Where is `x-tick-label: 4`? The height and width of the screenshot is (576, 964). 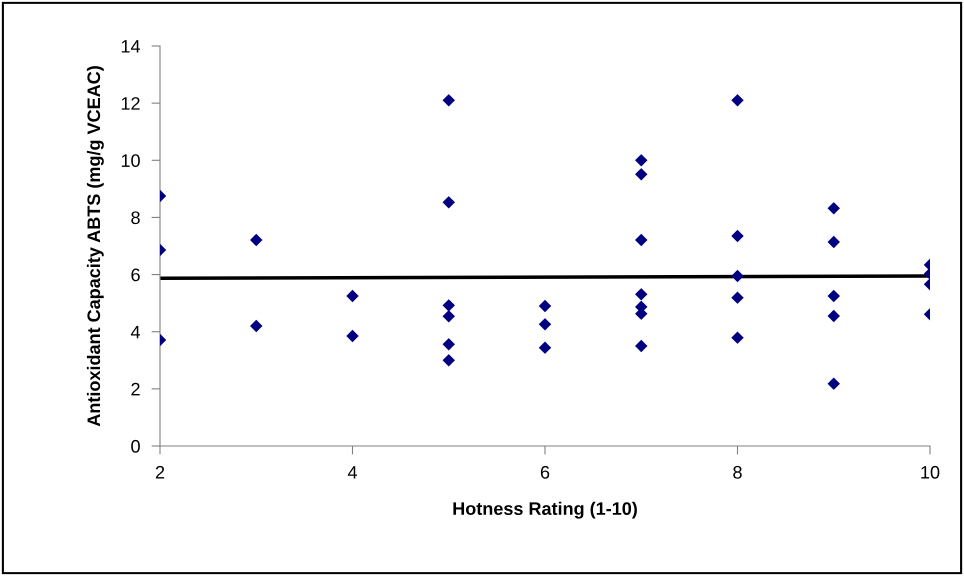
x-tick-label: 4 is located at coordinates (352, 472).